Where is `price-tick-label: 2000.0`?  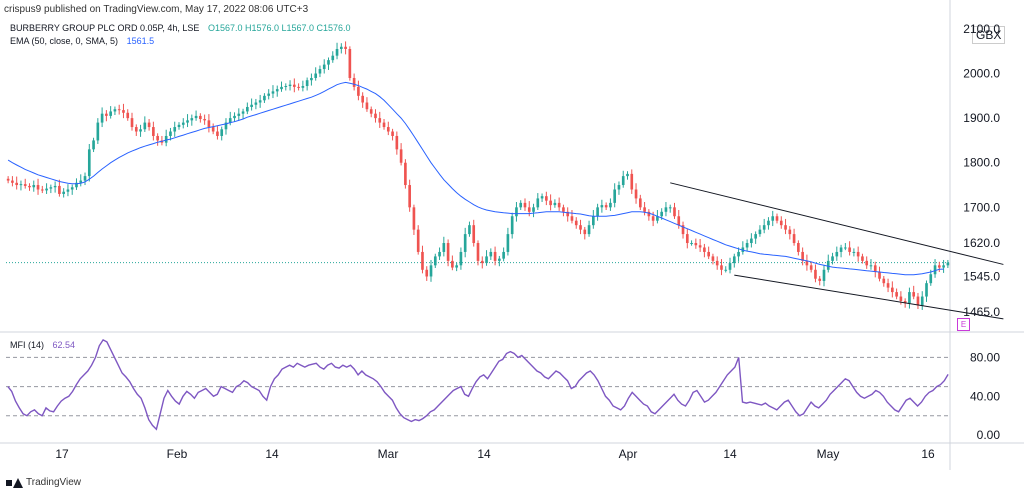
price-tick-label: 2000.0 is located at coordinates (981, 74).